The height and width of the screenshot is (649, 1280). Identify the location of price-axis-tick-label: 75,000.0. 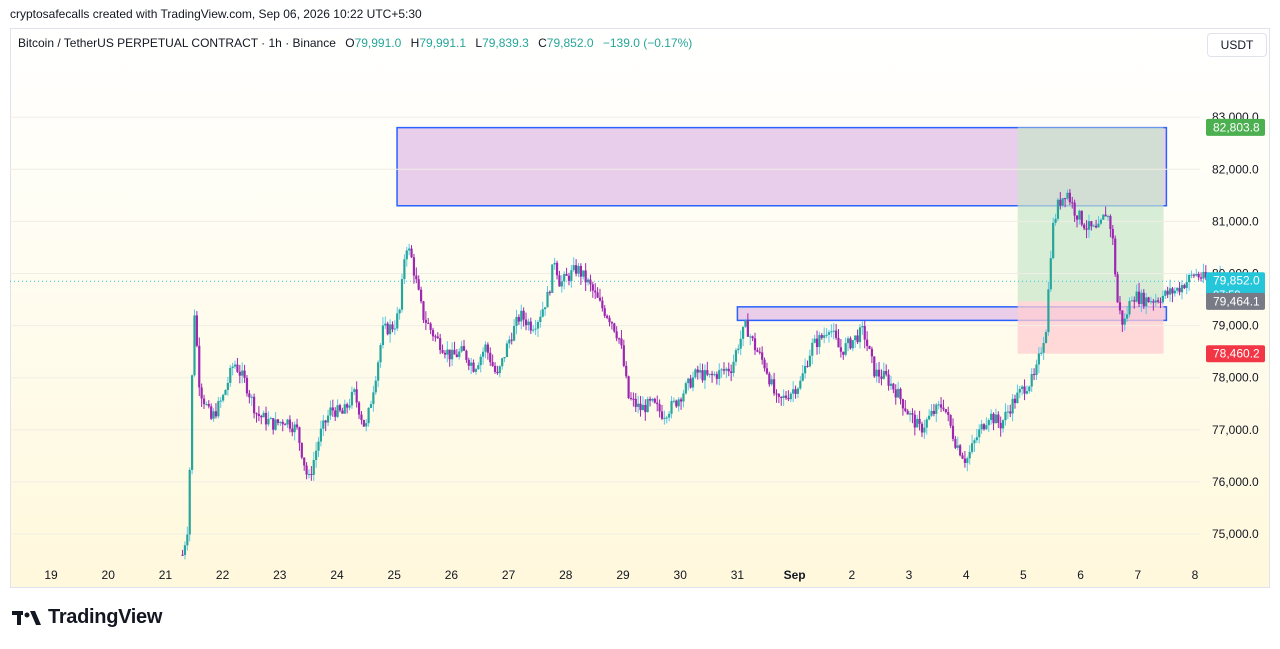
(1235, 534).